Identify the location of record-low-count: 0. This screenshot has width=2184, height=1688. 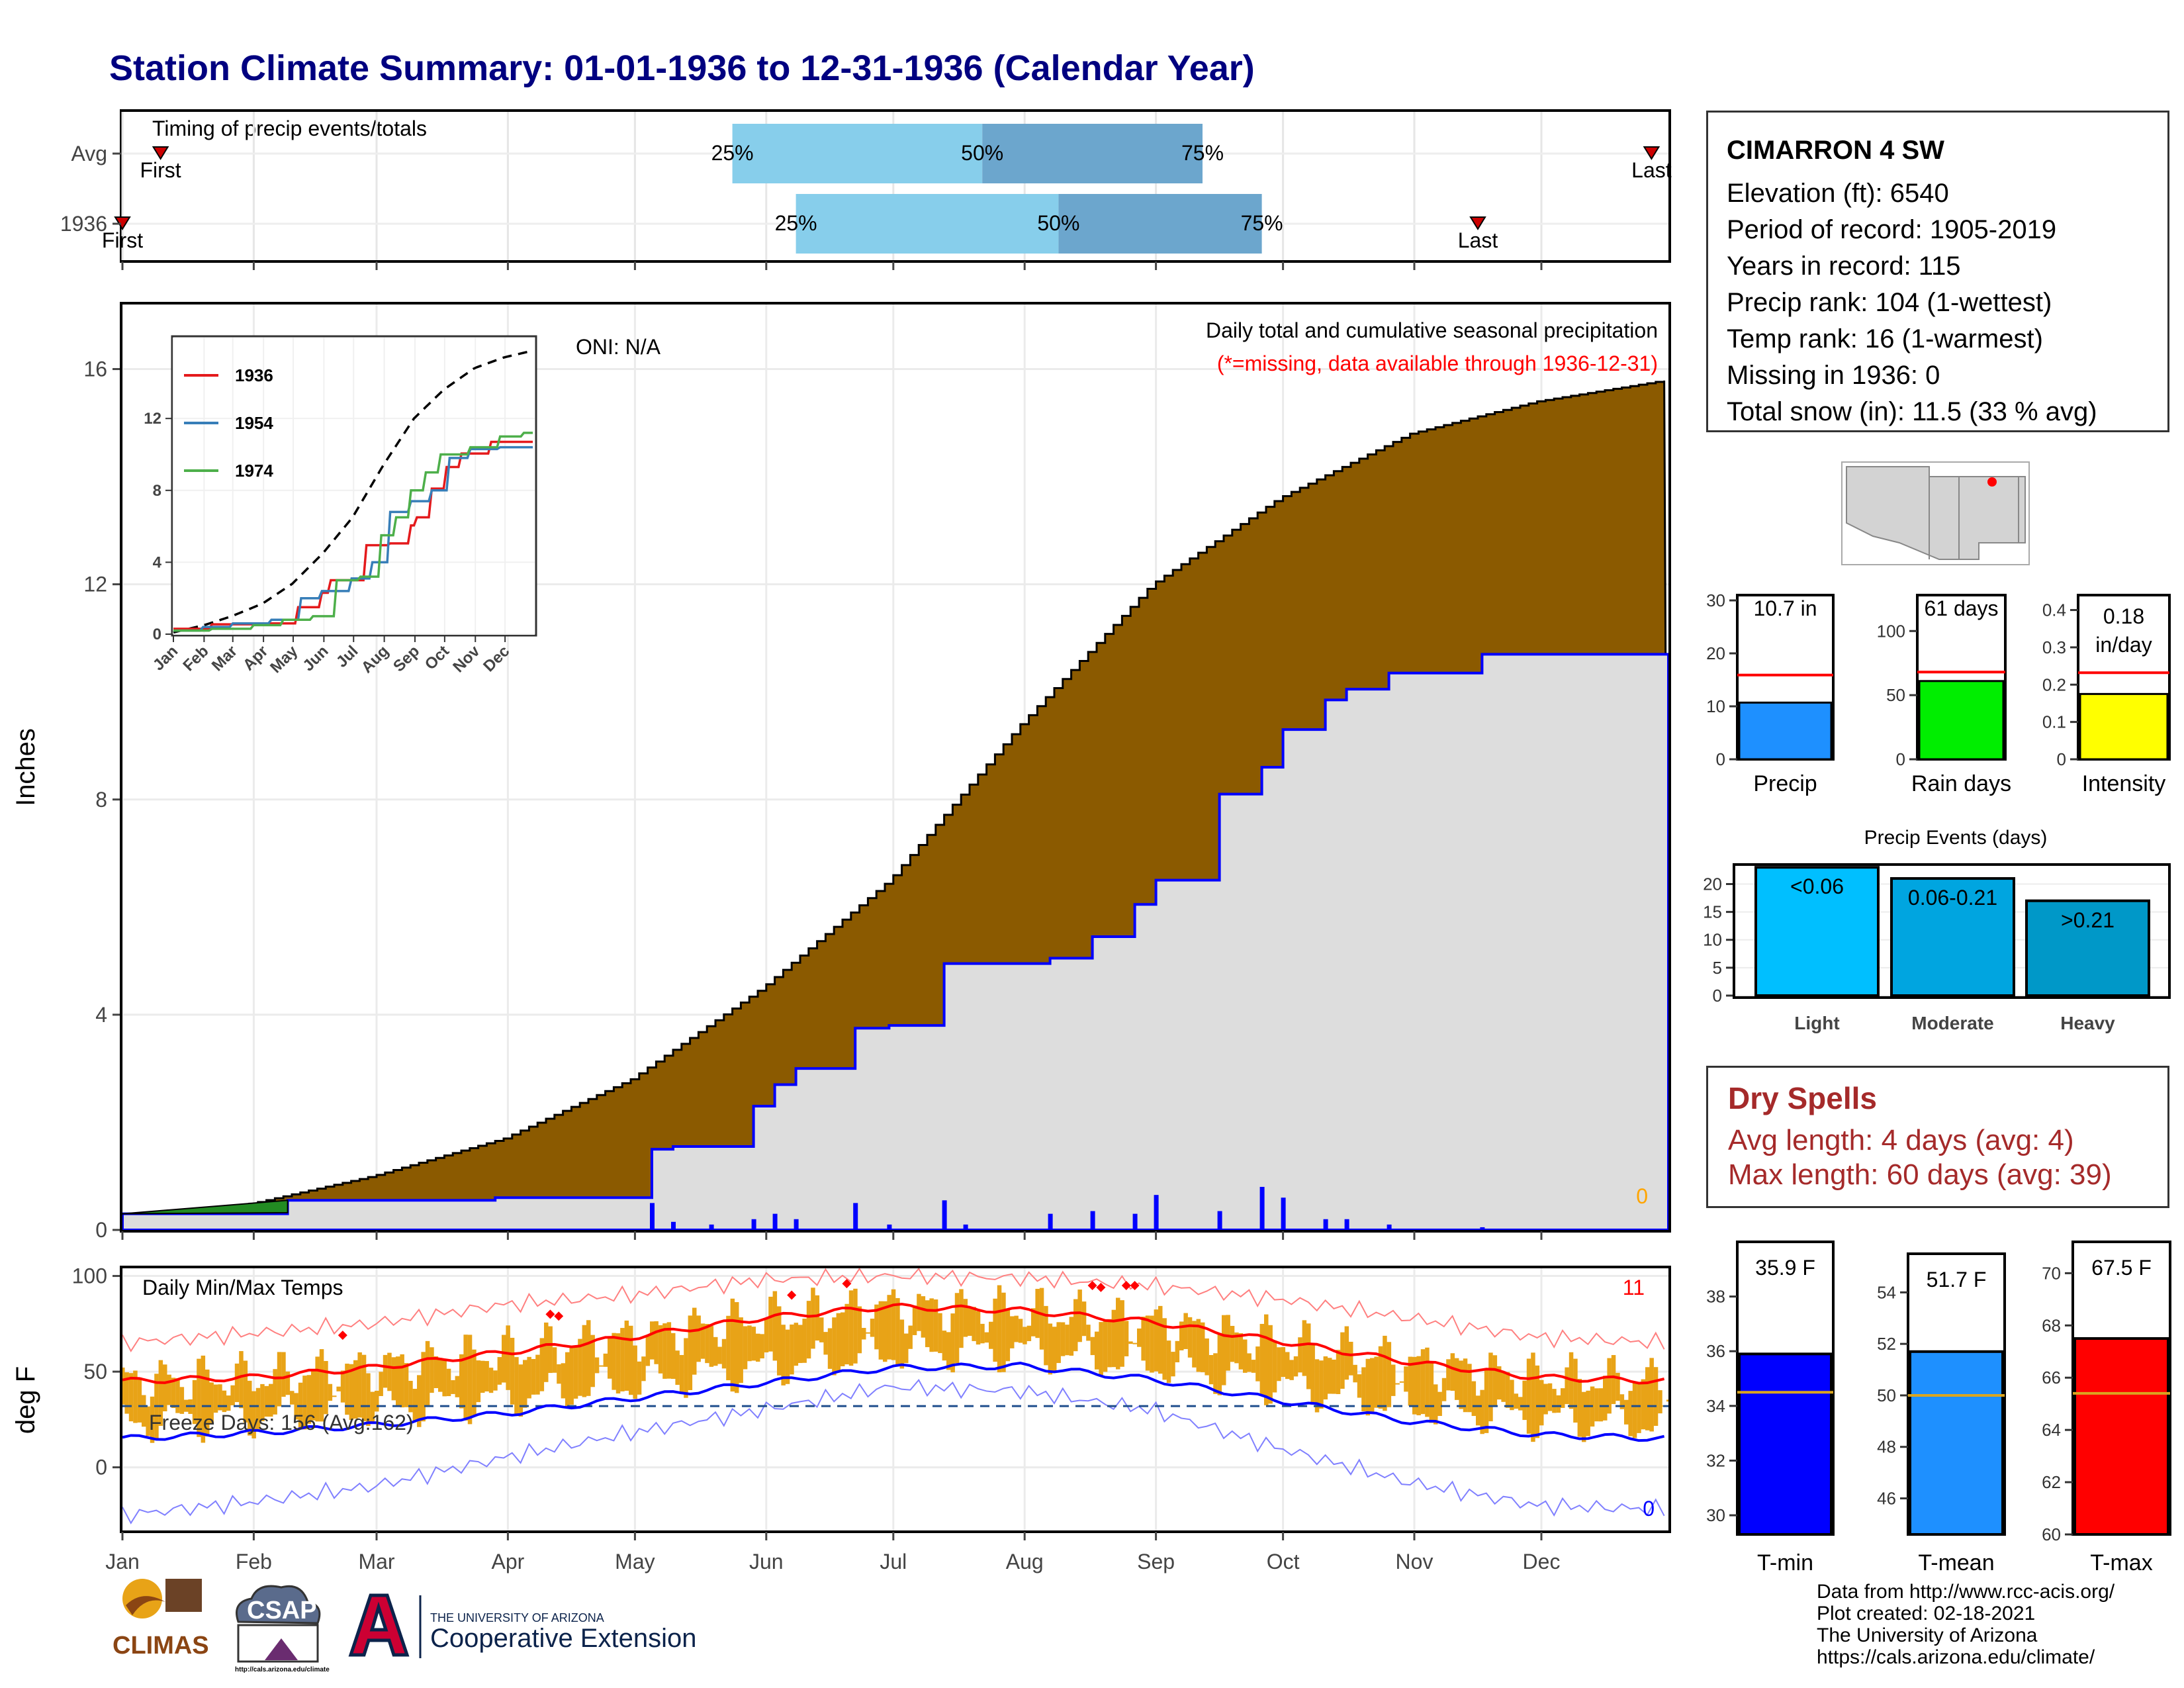
(1649, 1509).